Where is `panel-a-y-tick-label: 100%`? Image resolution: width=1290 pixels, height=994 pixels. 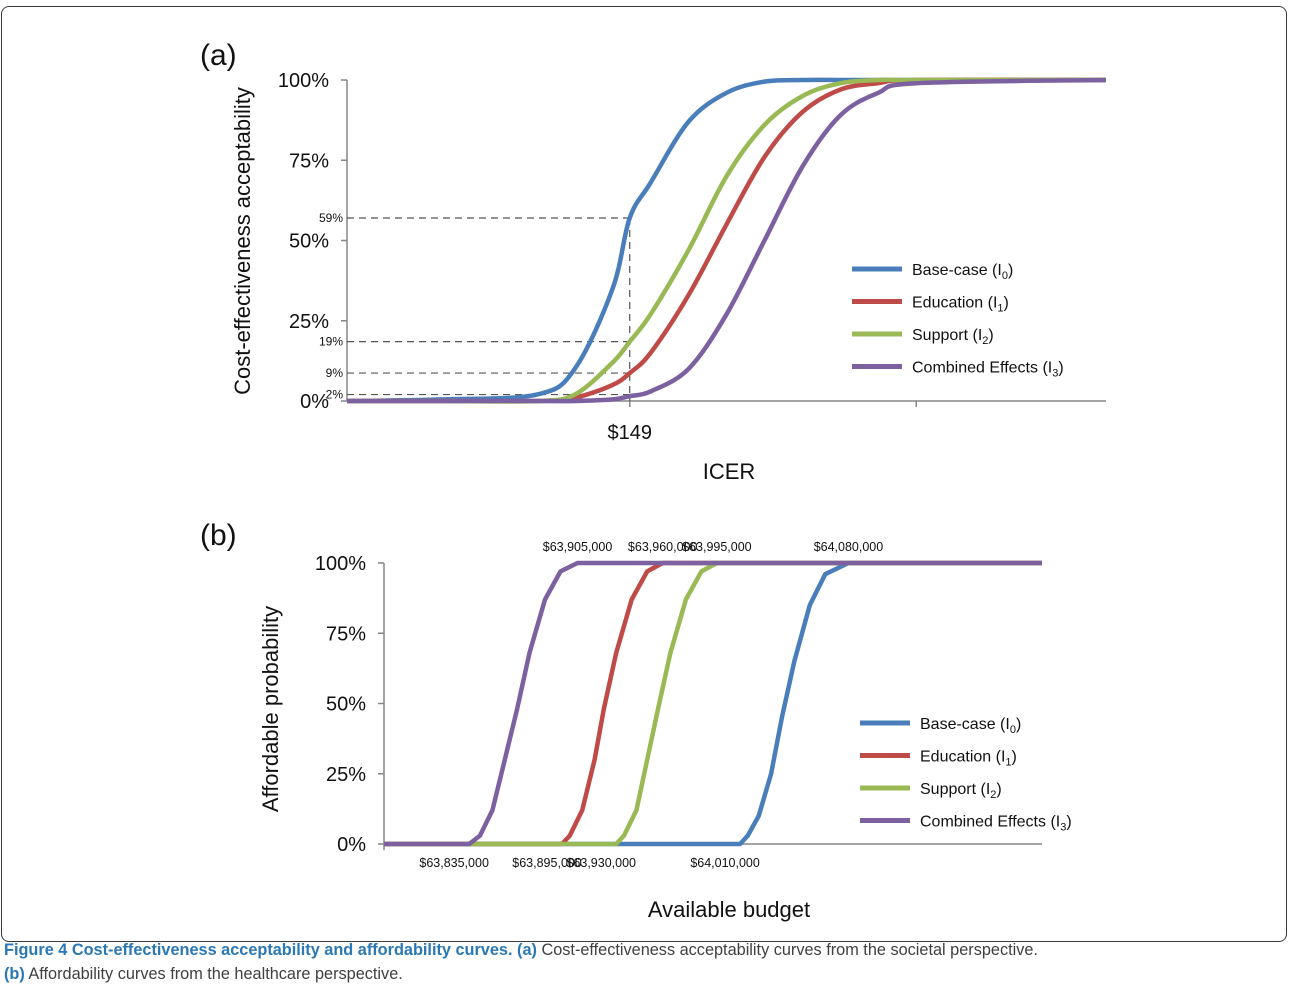
panel-a-y-tick-label: 100% is located at coordinates (303, 81).